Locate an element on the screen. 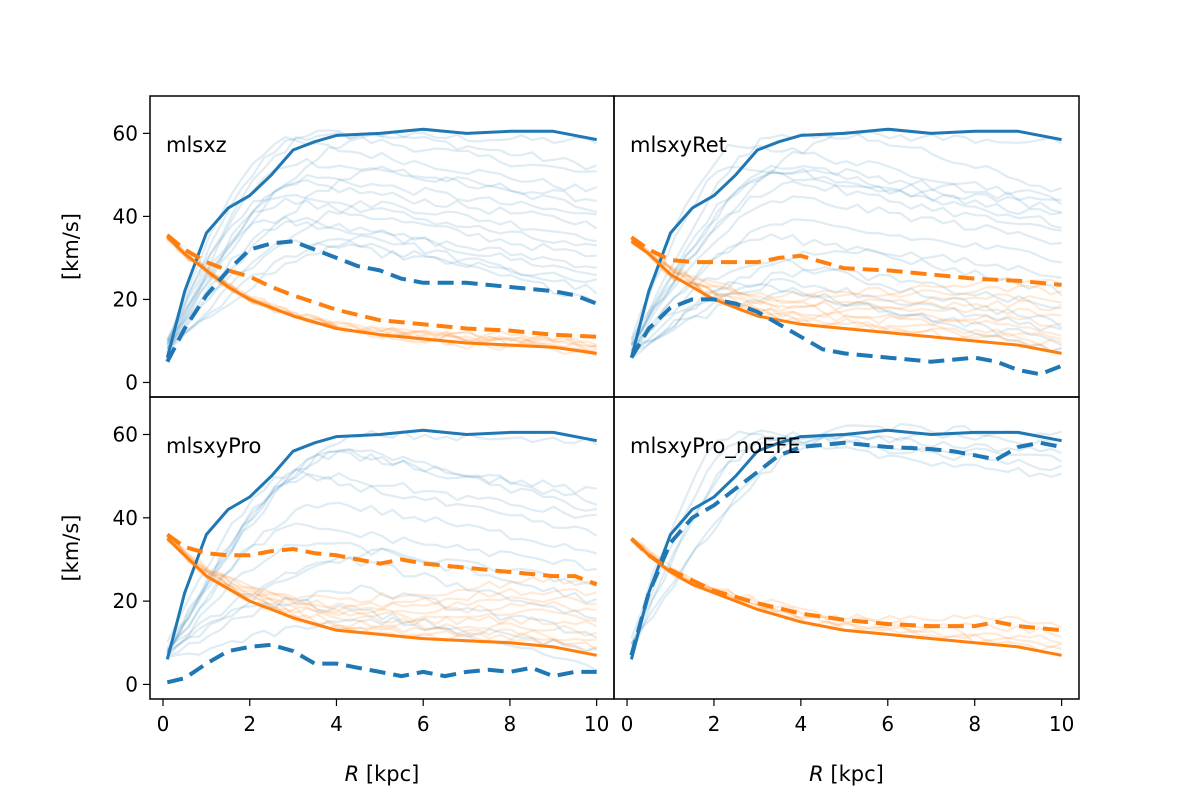 Image resolution: width=1200 pixels, height=804 pixels. x-tick-label: 0 is located at coordinates (163, 724).